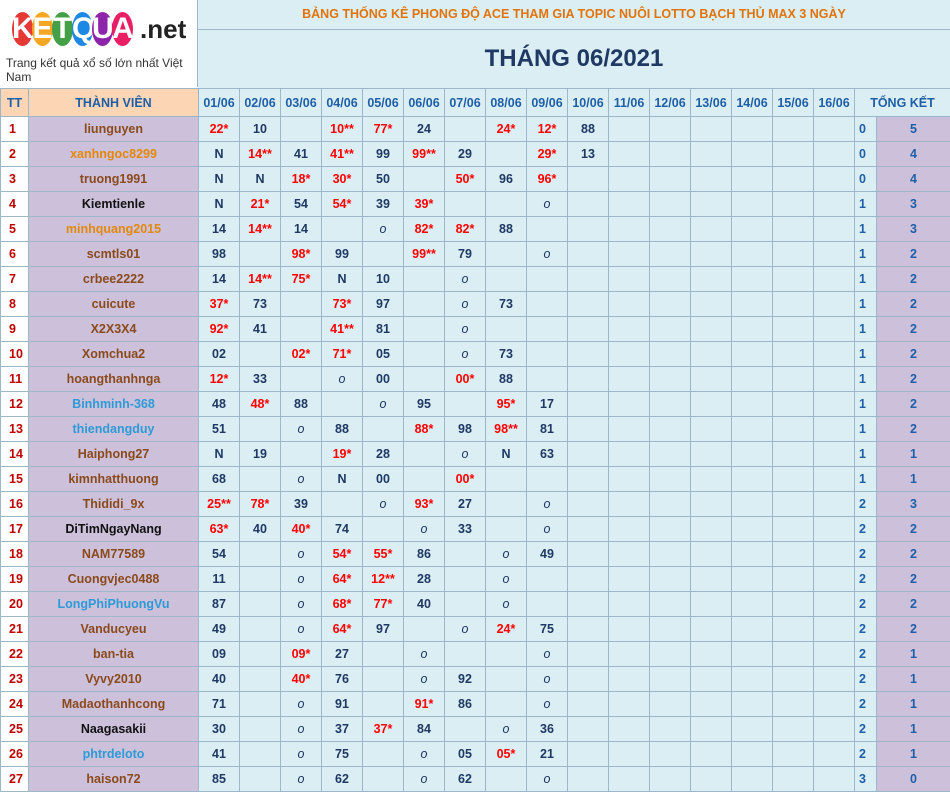 The image size is (950, 792). Describe the element at coordinates (14, 254) in the screenshot. I see `row-number: 6` at that location.